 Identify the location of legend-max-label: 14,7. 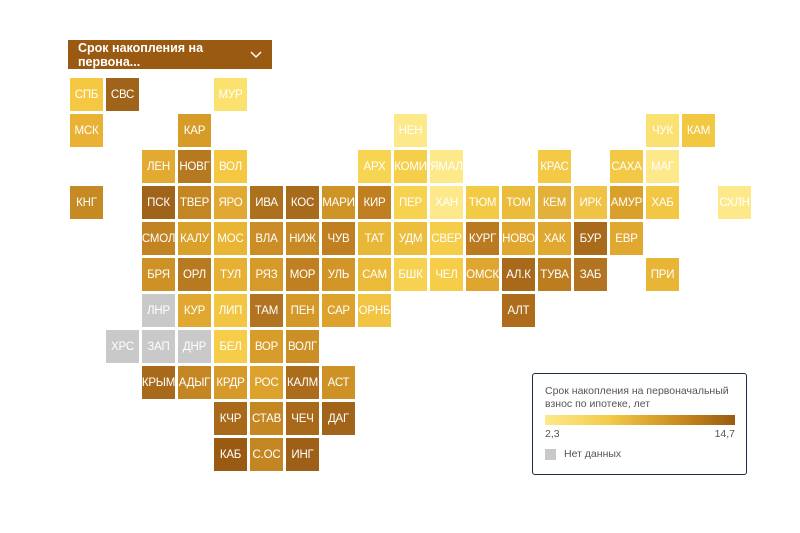
(724, 434).